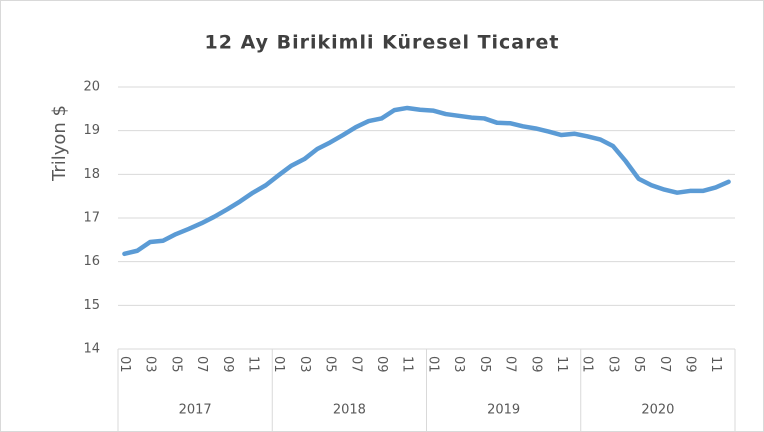  Describe the element at coordinates (59, 143) in the screenshot. I see `y-axis-title: Trilyon $` at that location.